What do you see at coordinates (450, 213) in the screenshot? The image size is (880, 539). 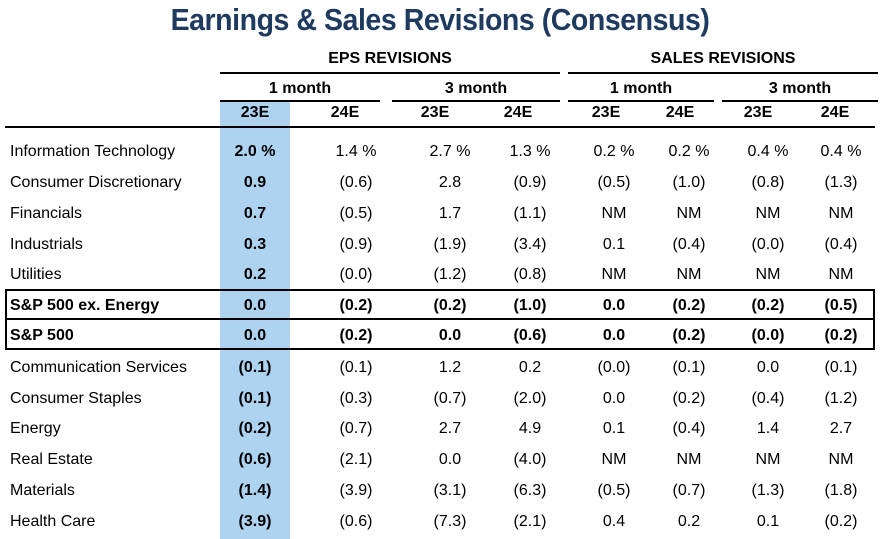 I see `table-cell: 1.7` at bounding box center [450, 213].